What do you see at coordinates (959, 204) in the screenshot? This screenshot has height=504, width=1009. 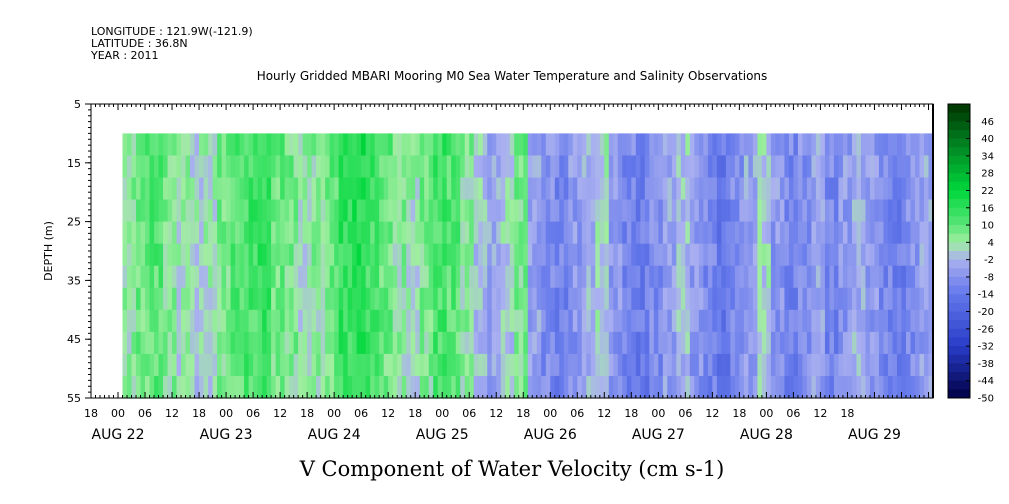 I see `colorbar-swatch` at bounding box center [959, 204].